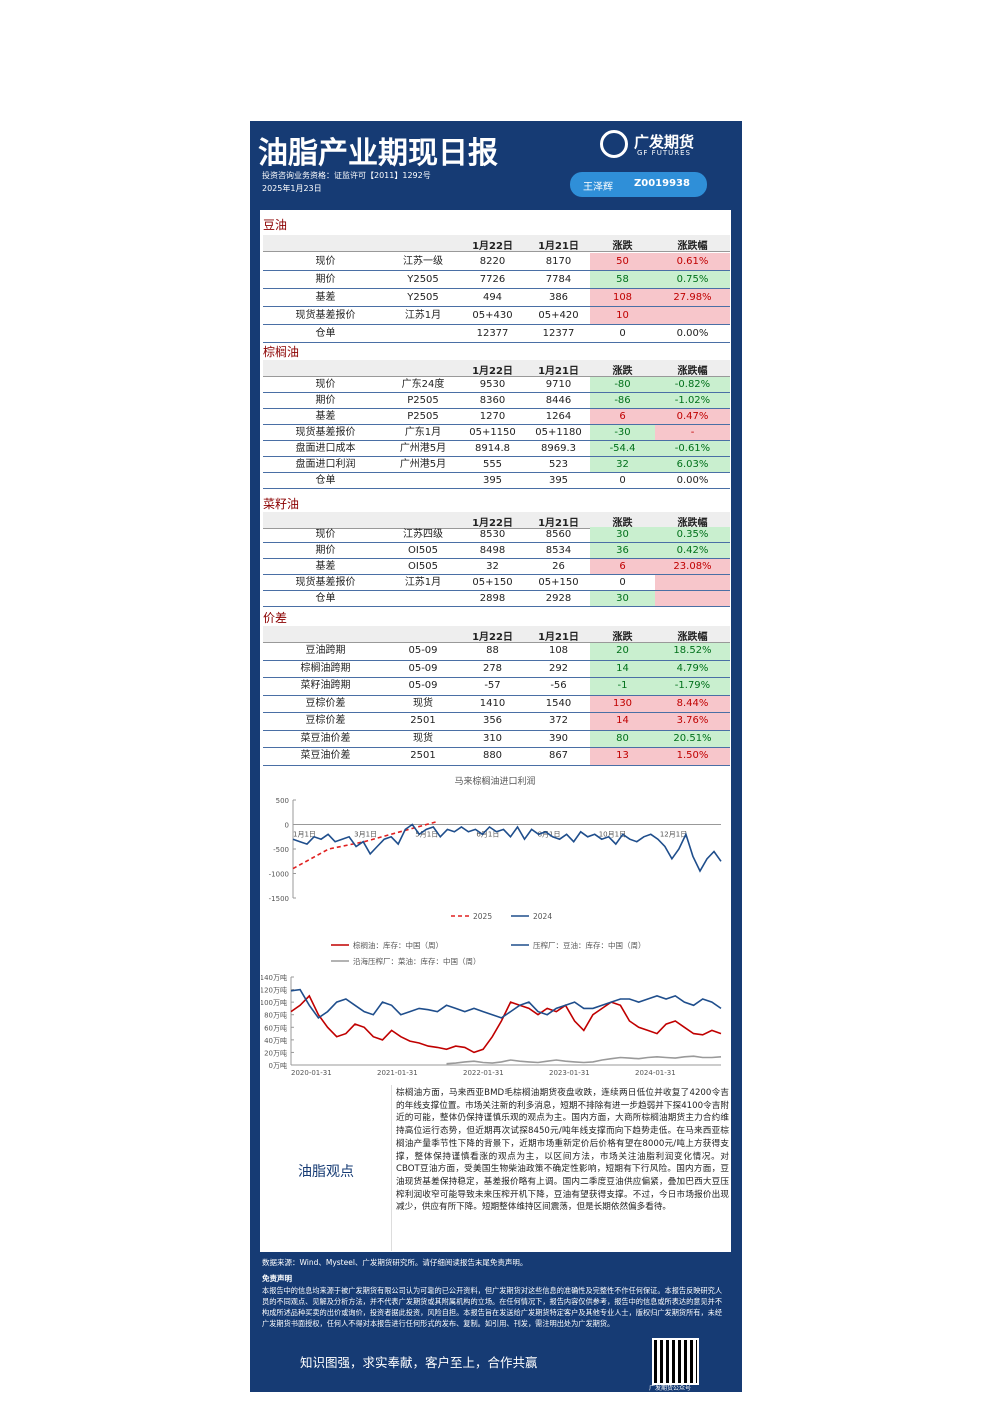  I want to click on cell: 8530, so click(492, 534).